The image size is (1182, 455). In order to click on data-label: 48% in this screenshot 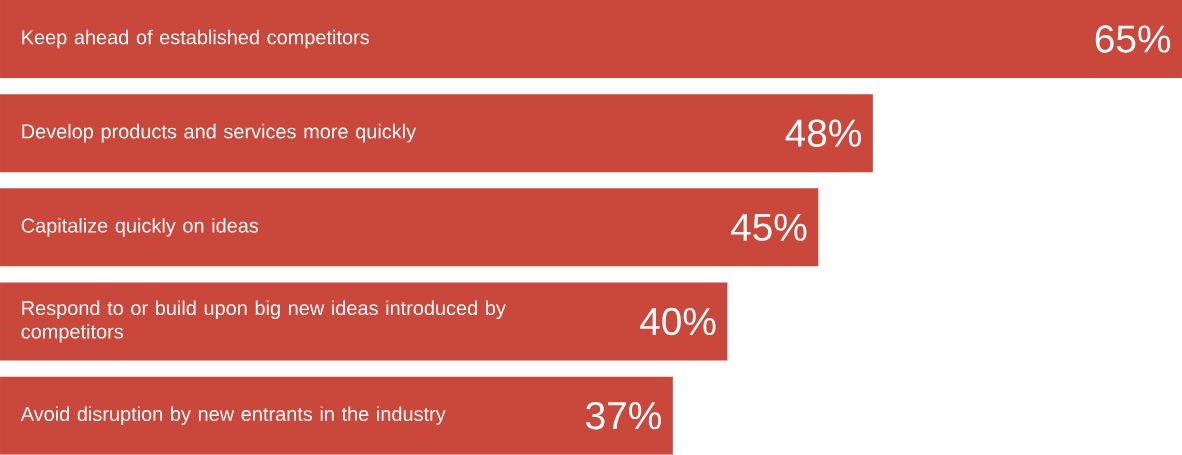, I will do `click(823, 133)`.